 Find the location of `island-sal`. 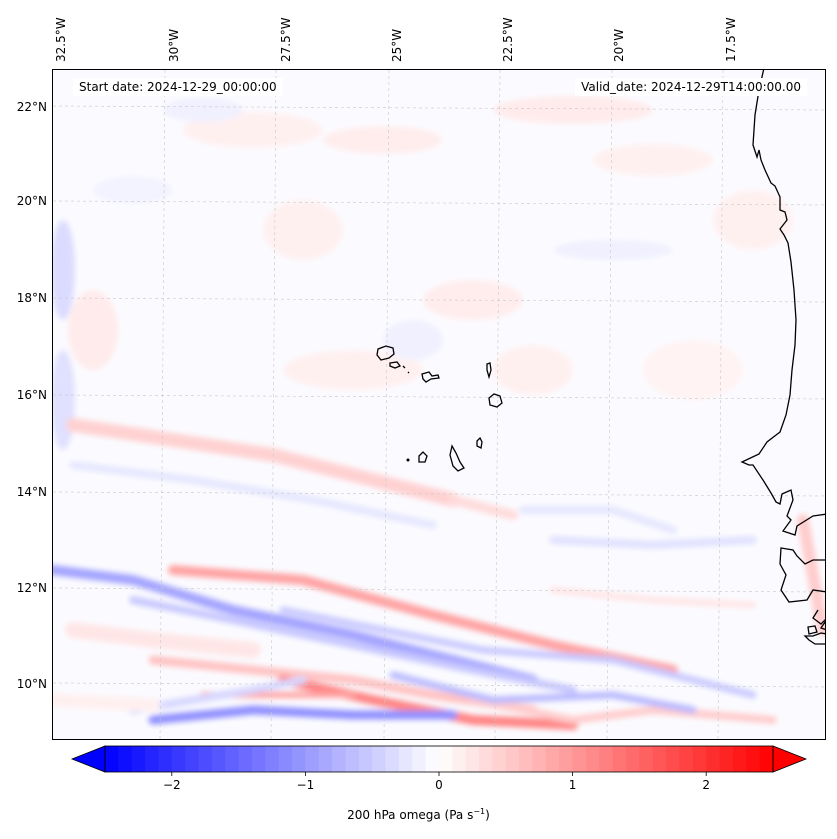

island-sal is located at coordinates (489, 371).